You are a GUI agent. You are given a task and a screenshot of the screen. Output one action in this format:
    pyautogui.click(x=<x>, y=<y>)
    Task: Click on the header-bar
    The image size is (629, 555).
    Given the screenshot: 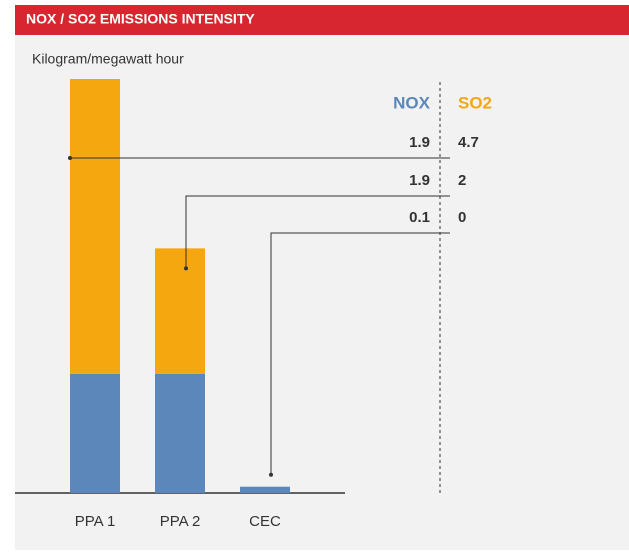 What is the action you would take?
    pyautogui.click(x=322, y=20)
    